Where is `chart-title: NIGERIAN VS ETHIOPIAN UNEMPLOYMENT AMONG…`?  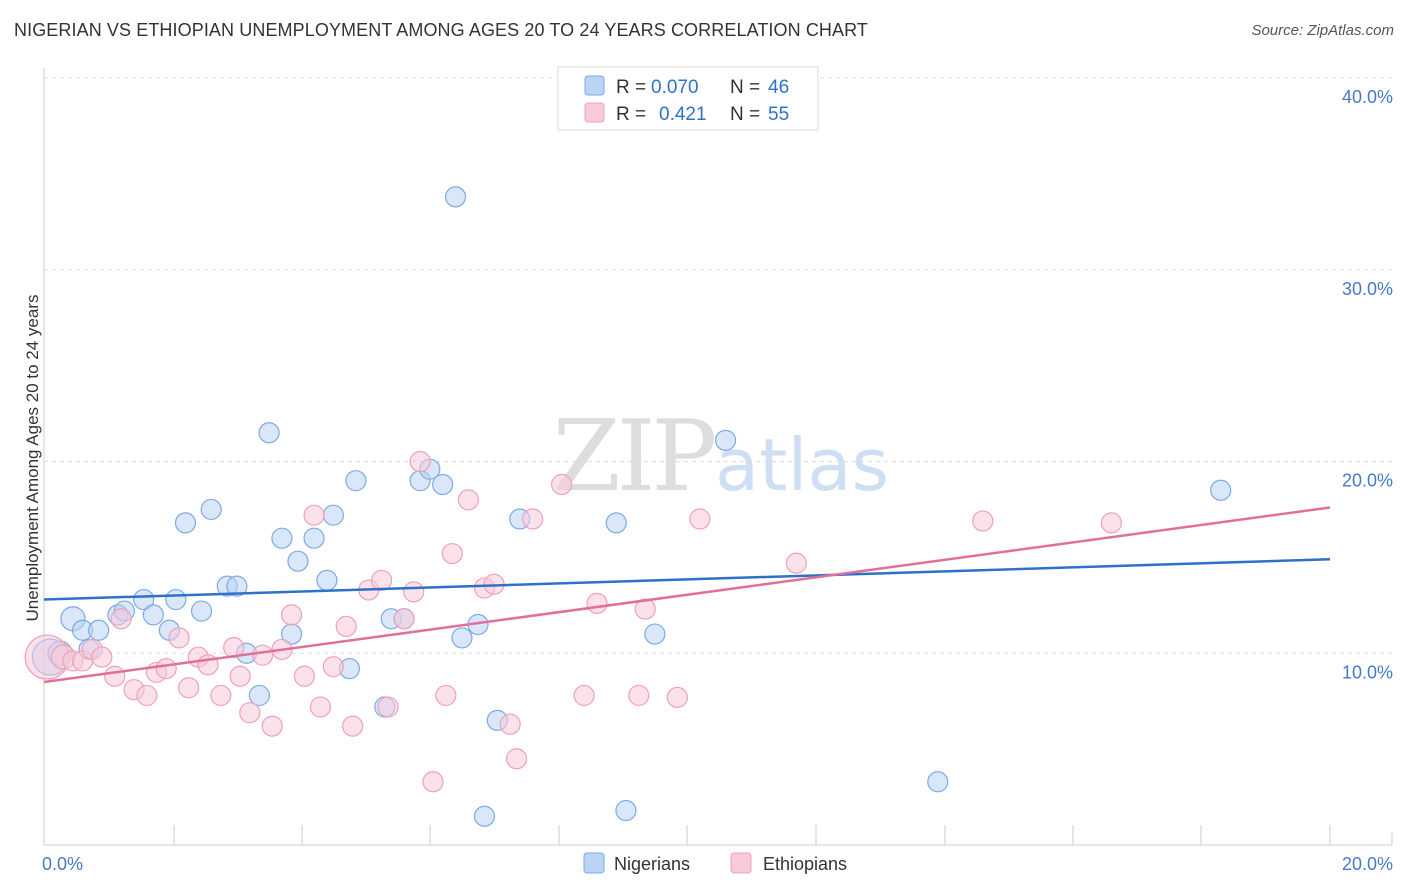
chart-title: NIGERIAN VS ETHIOPIAN UNEMPLOYMENT AMONG… is located at coordinates (441, 30).